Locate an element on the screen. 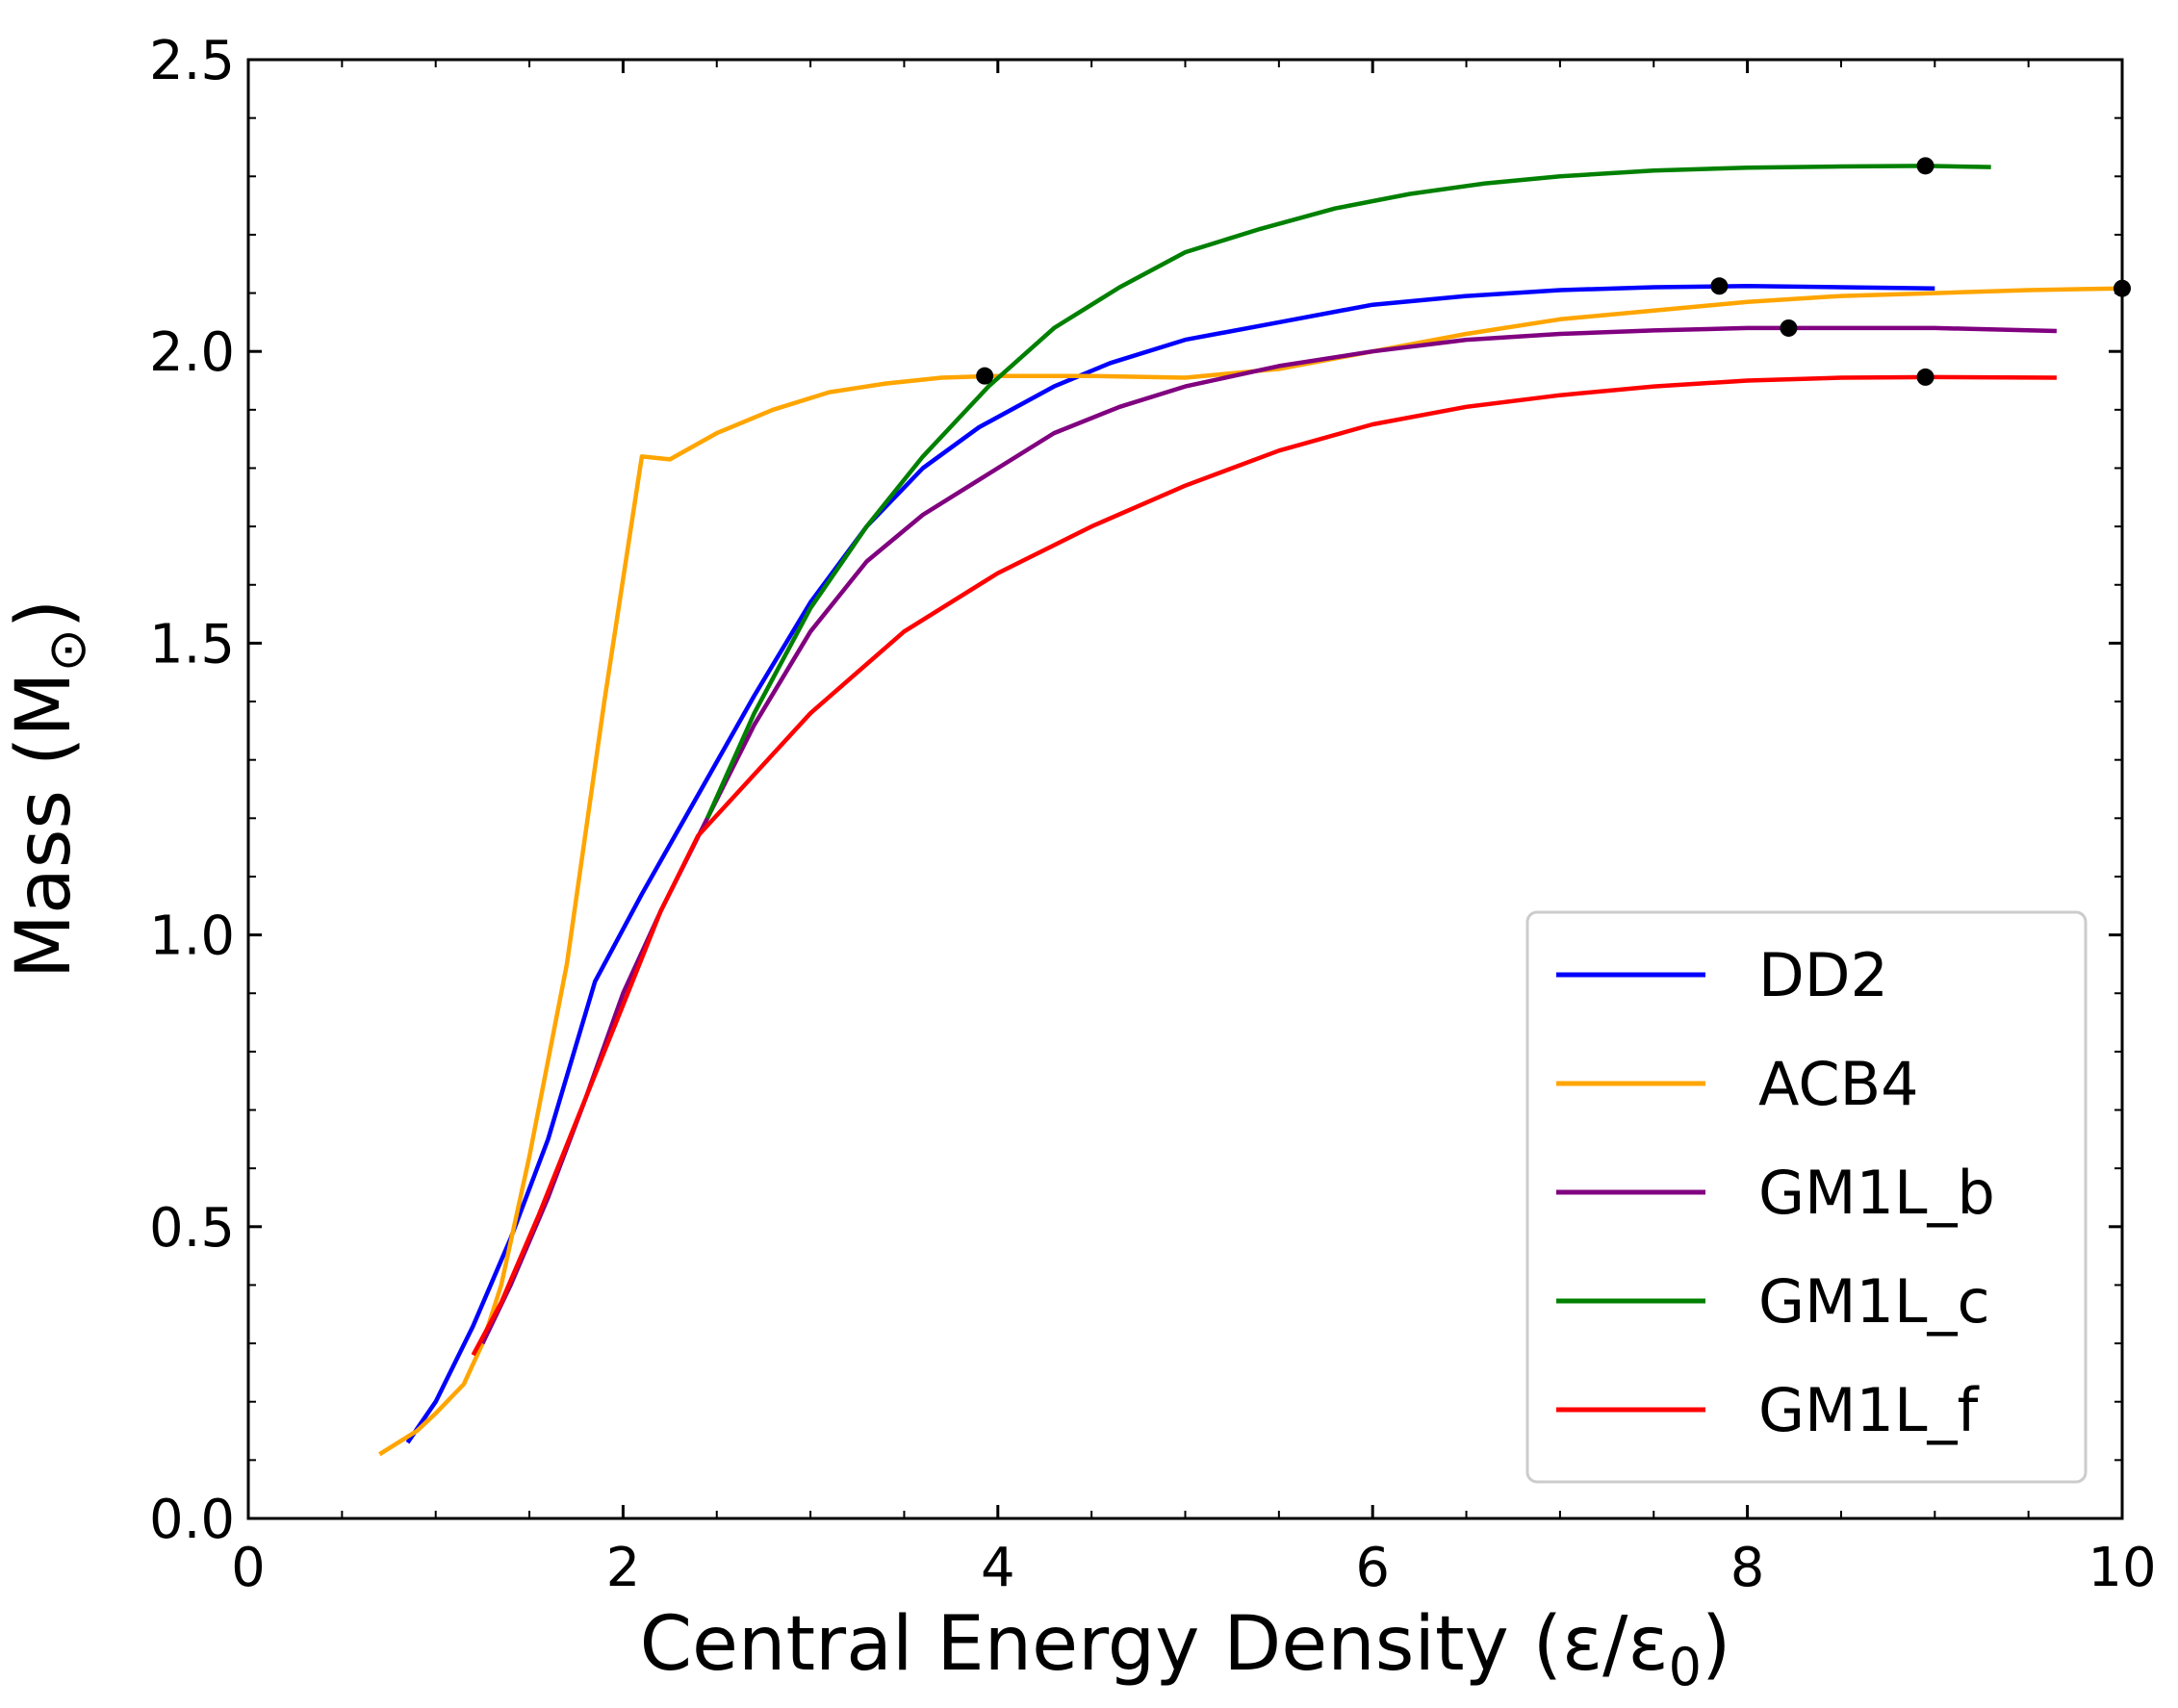 The height and width of the screenshot is (1708, 2178). y-axis-title-main: Mass (M is located at coordinates (44, 825).